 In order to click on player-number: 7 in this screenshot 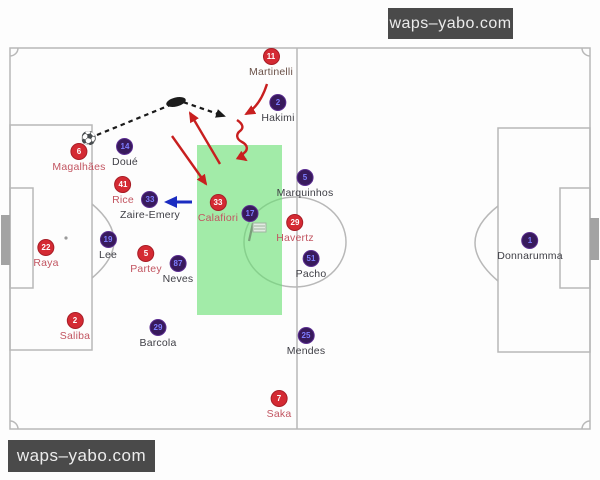, I will do `click(279, 398)`.